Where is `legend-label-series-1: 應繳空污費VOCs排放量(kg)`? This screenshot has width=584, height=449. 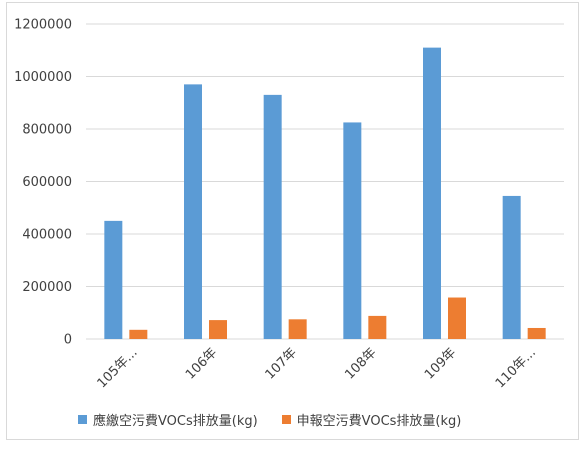
legend-label-series-1: 應繳空污費VOCs排放量(kg) is located at coordinates (175, 421).